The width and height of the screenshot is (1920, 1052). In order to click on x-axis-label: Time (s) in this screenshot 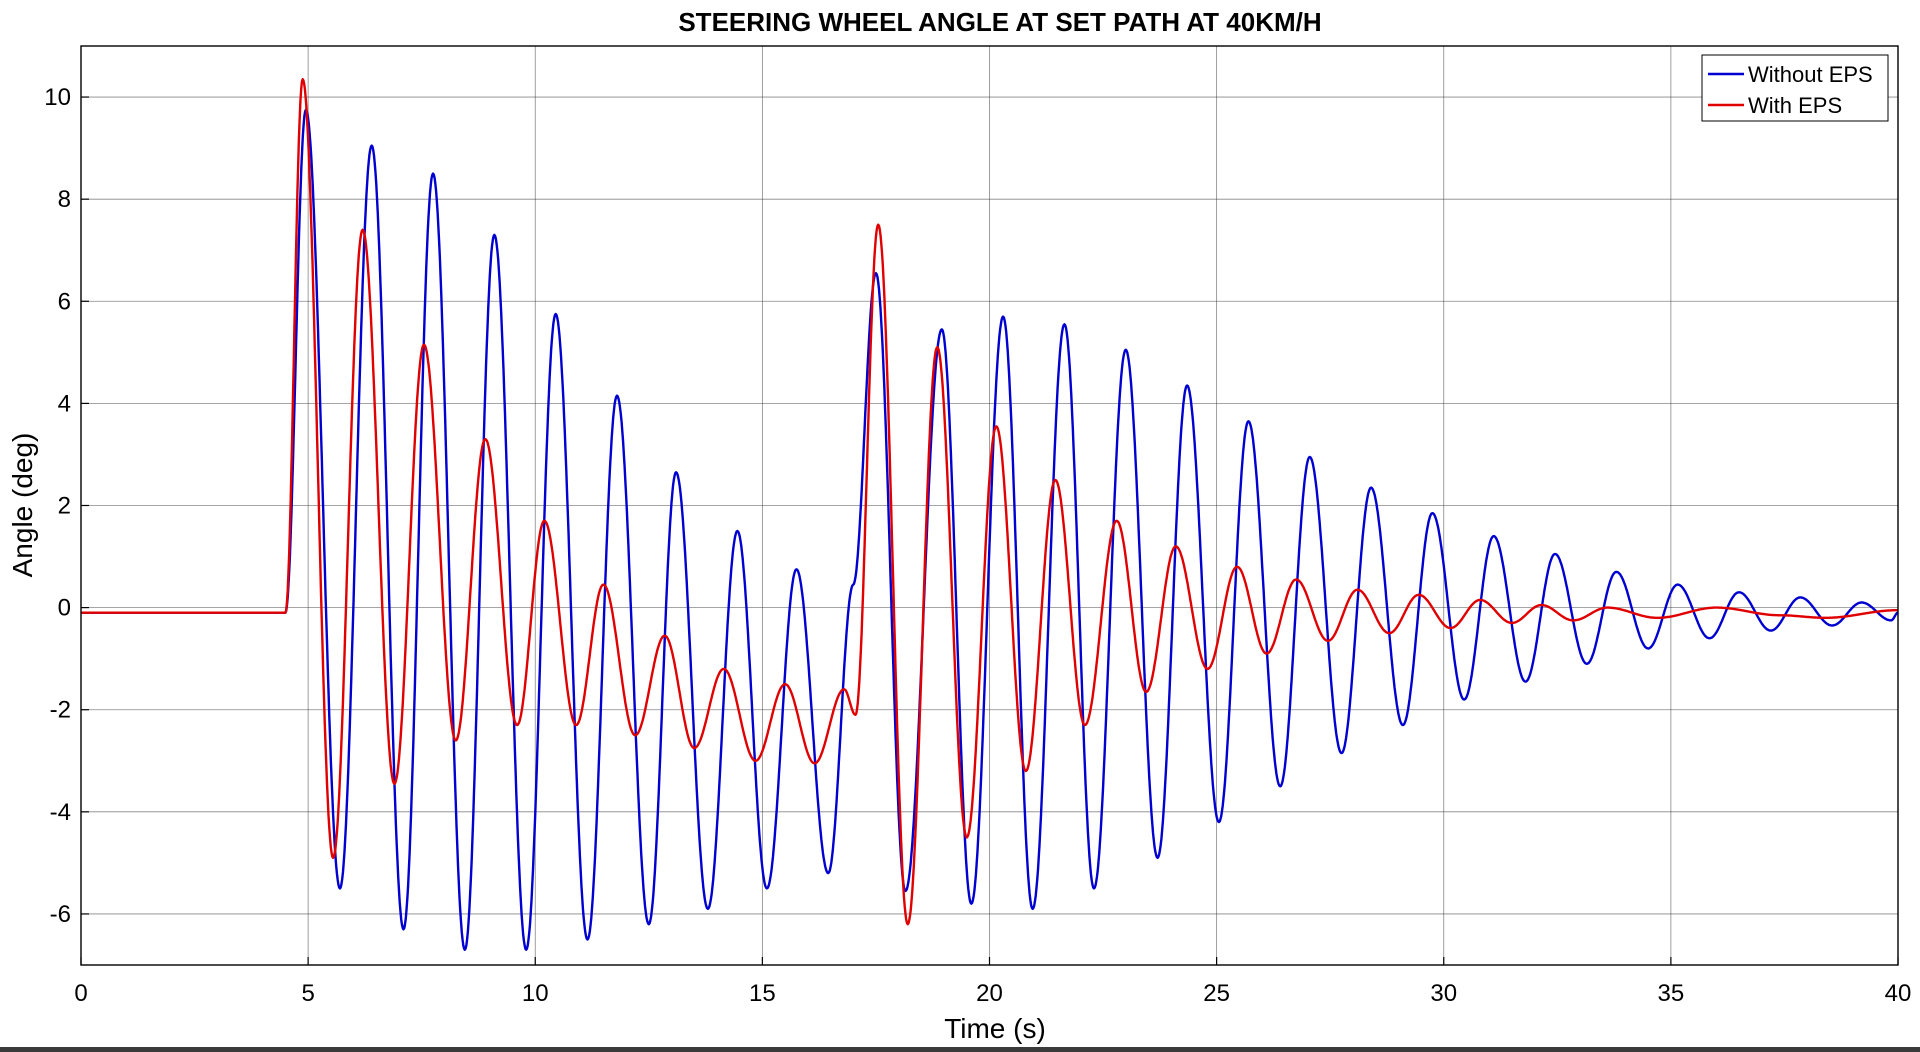, I will do `click(995, 1028)`.